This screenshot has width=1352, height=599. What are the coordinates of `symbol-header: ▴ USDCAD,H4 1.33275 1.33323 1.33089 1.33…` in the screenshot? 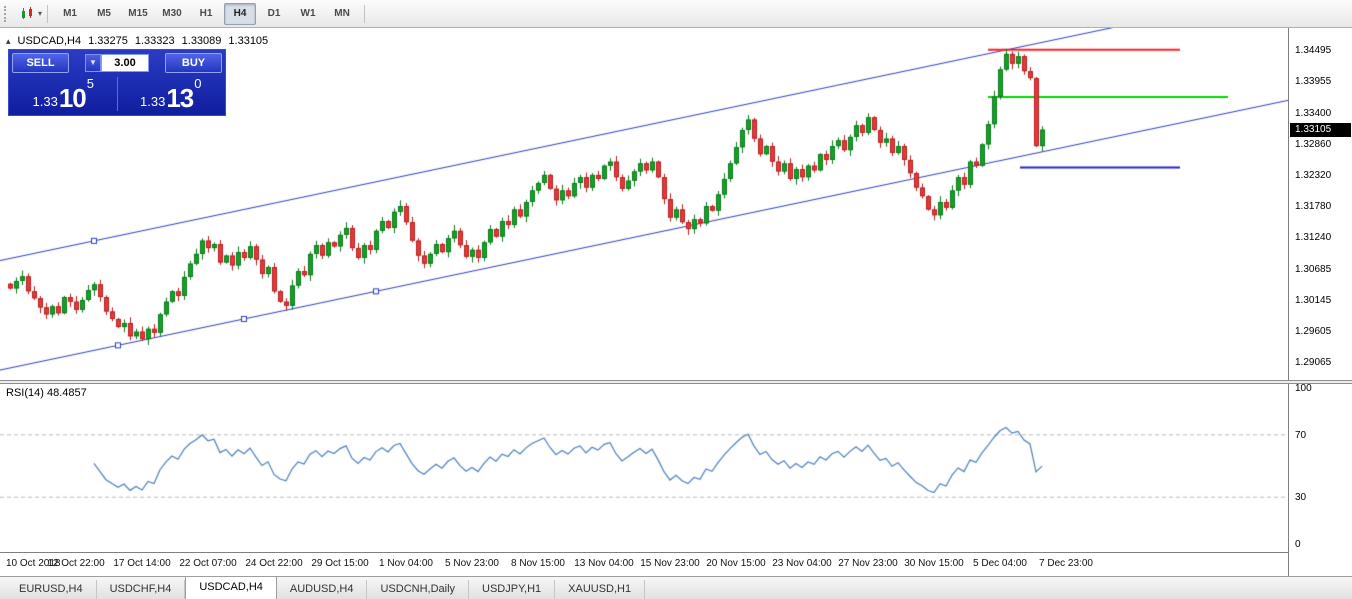 It's located at (137, 41).